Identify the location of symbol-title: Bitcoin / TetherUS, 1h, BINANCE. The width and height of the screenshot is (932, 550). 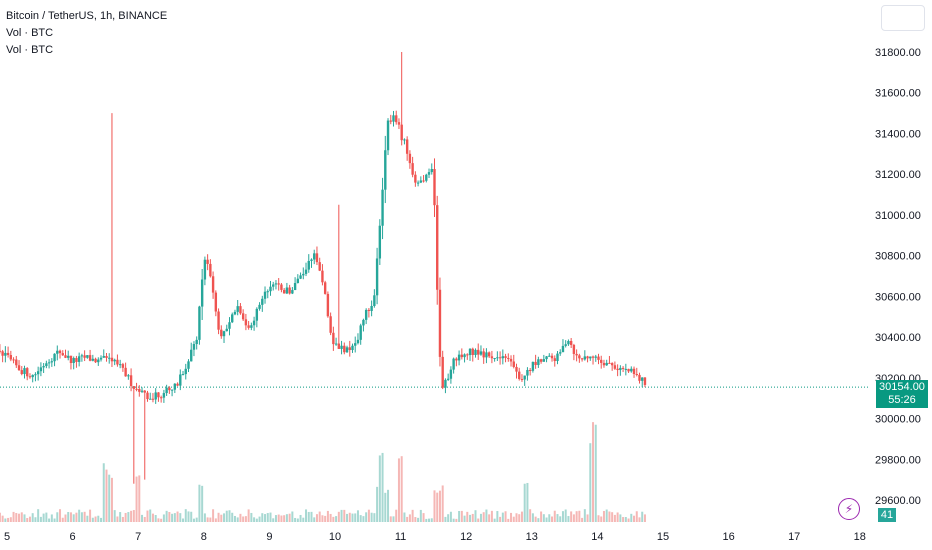
(87, 16).